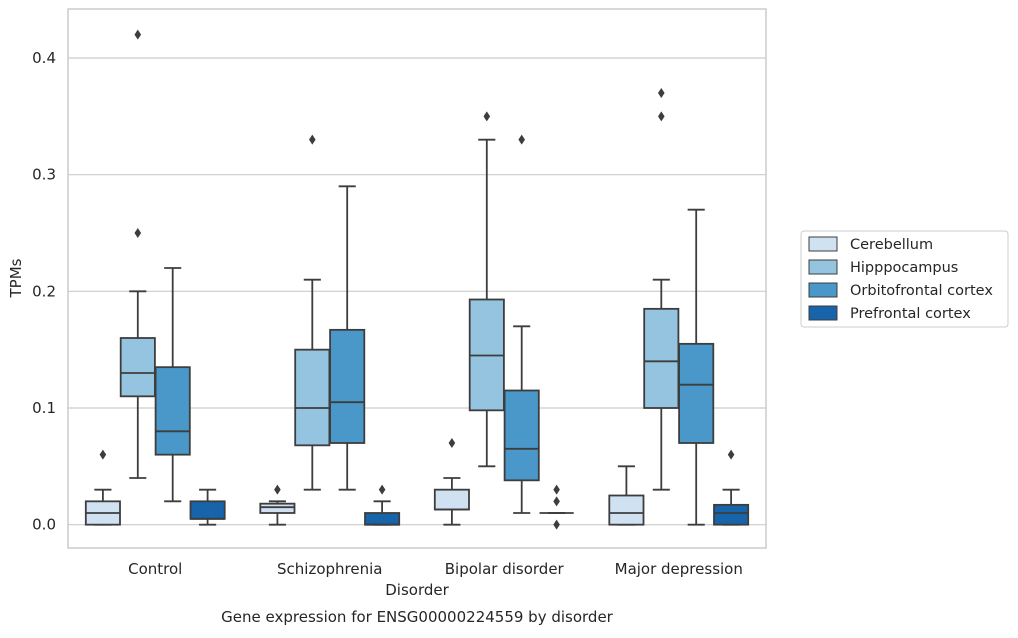 This screenshot has width=1018, height=638. I want to click on legend-label: Orbitofrontal cortex, so click(921, 291).